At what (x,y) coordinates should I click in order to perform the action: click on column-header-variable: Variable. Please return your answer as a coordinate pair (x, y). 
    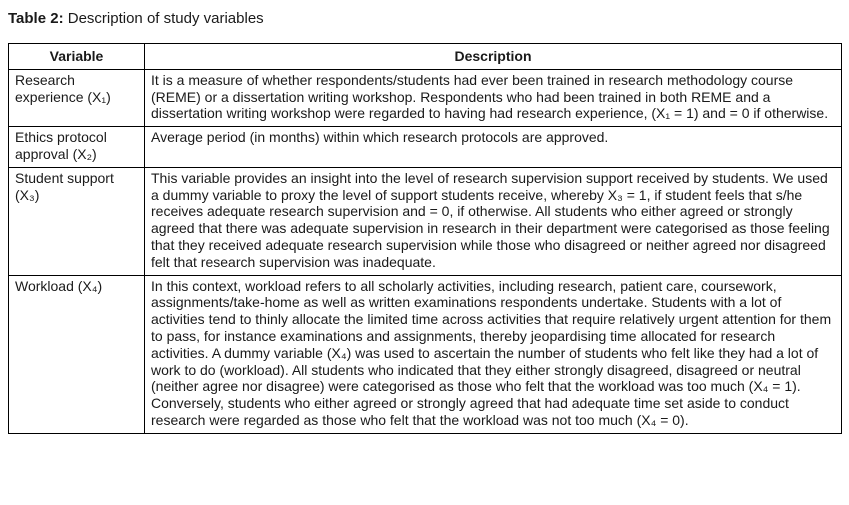
    Looking at the image, I should click on (76, 56).